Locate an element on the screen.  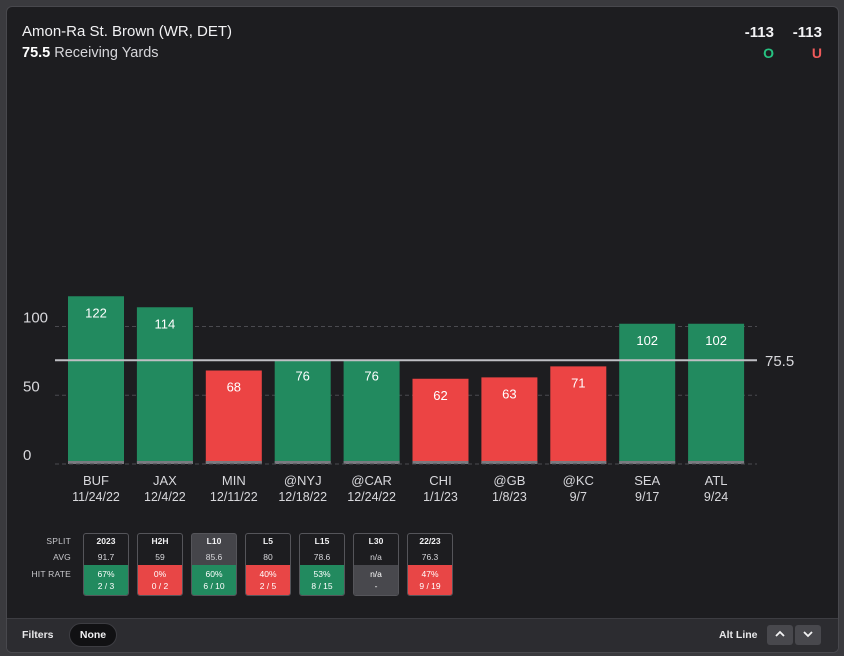
split-hit-pct: n/a is located at coordinates (376, 574).